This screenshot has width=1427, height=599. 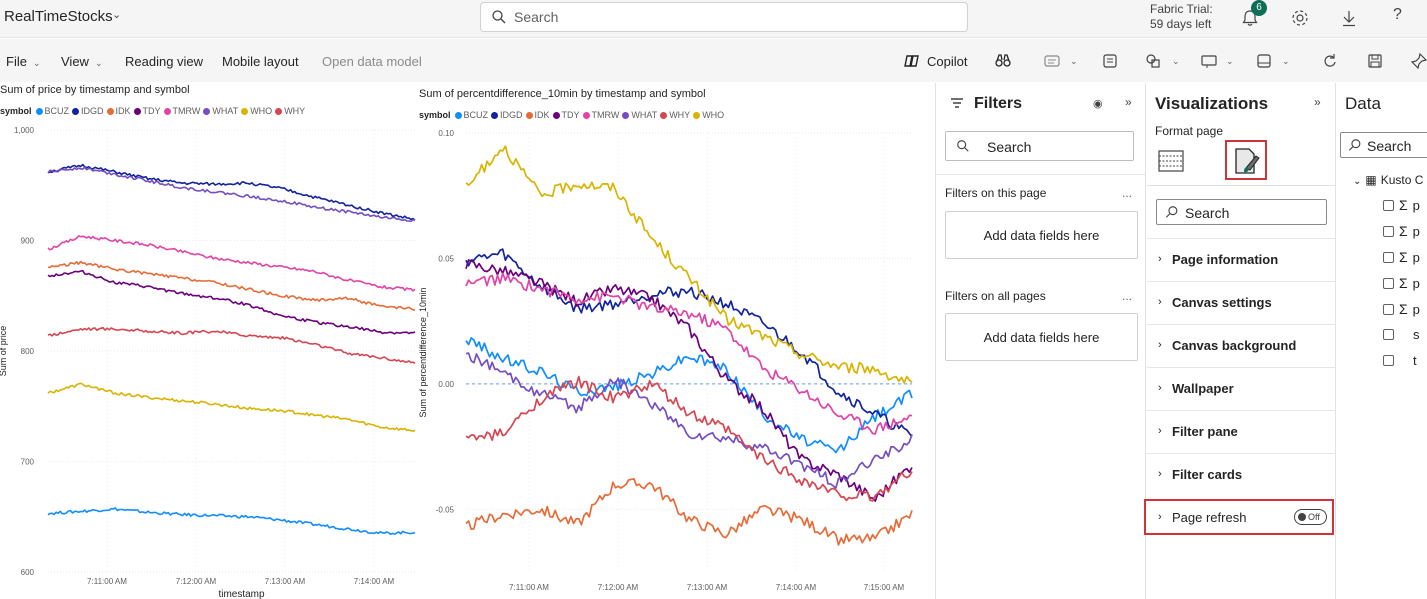 What do you see at coordinates (1110, 61) in the screenshot?
I see `page-icon` at bounding box center [1110, 61].